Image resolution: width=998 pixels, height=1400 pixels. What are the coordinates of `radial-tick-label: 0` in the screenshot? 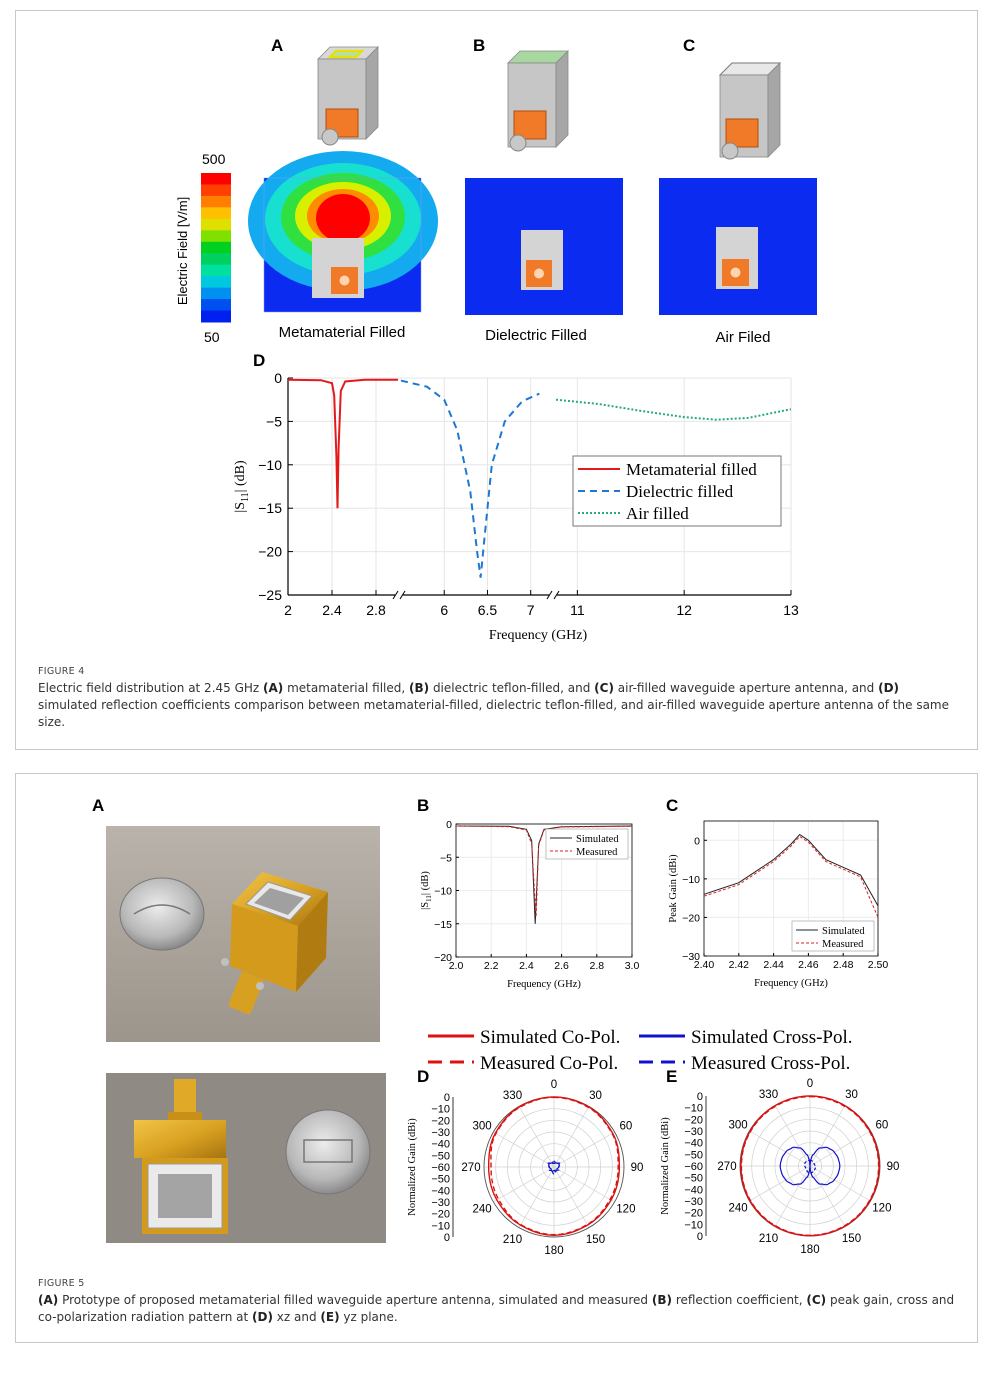 It's located at (700, 1237).